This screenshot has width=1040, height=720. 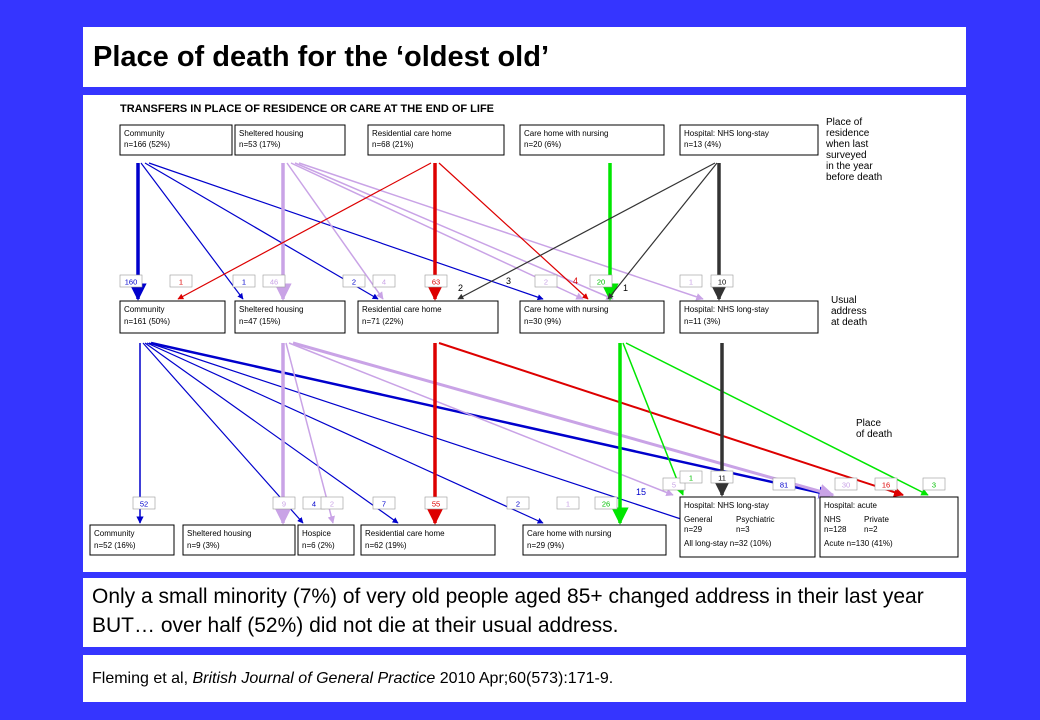 I want to click on bottom-box-4: Residential care home n=62 (19%), so click(x=428, y=540).